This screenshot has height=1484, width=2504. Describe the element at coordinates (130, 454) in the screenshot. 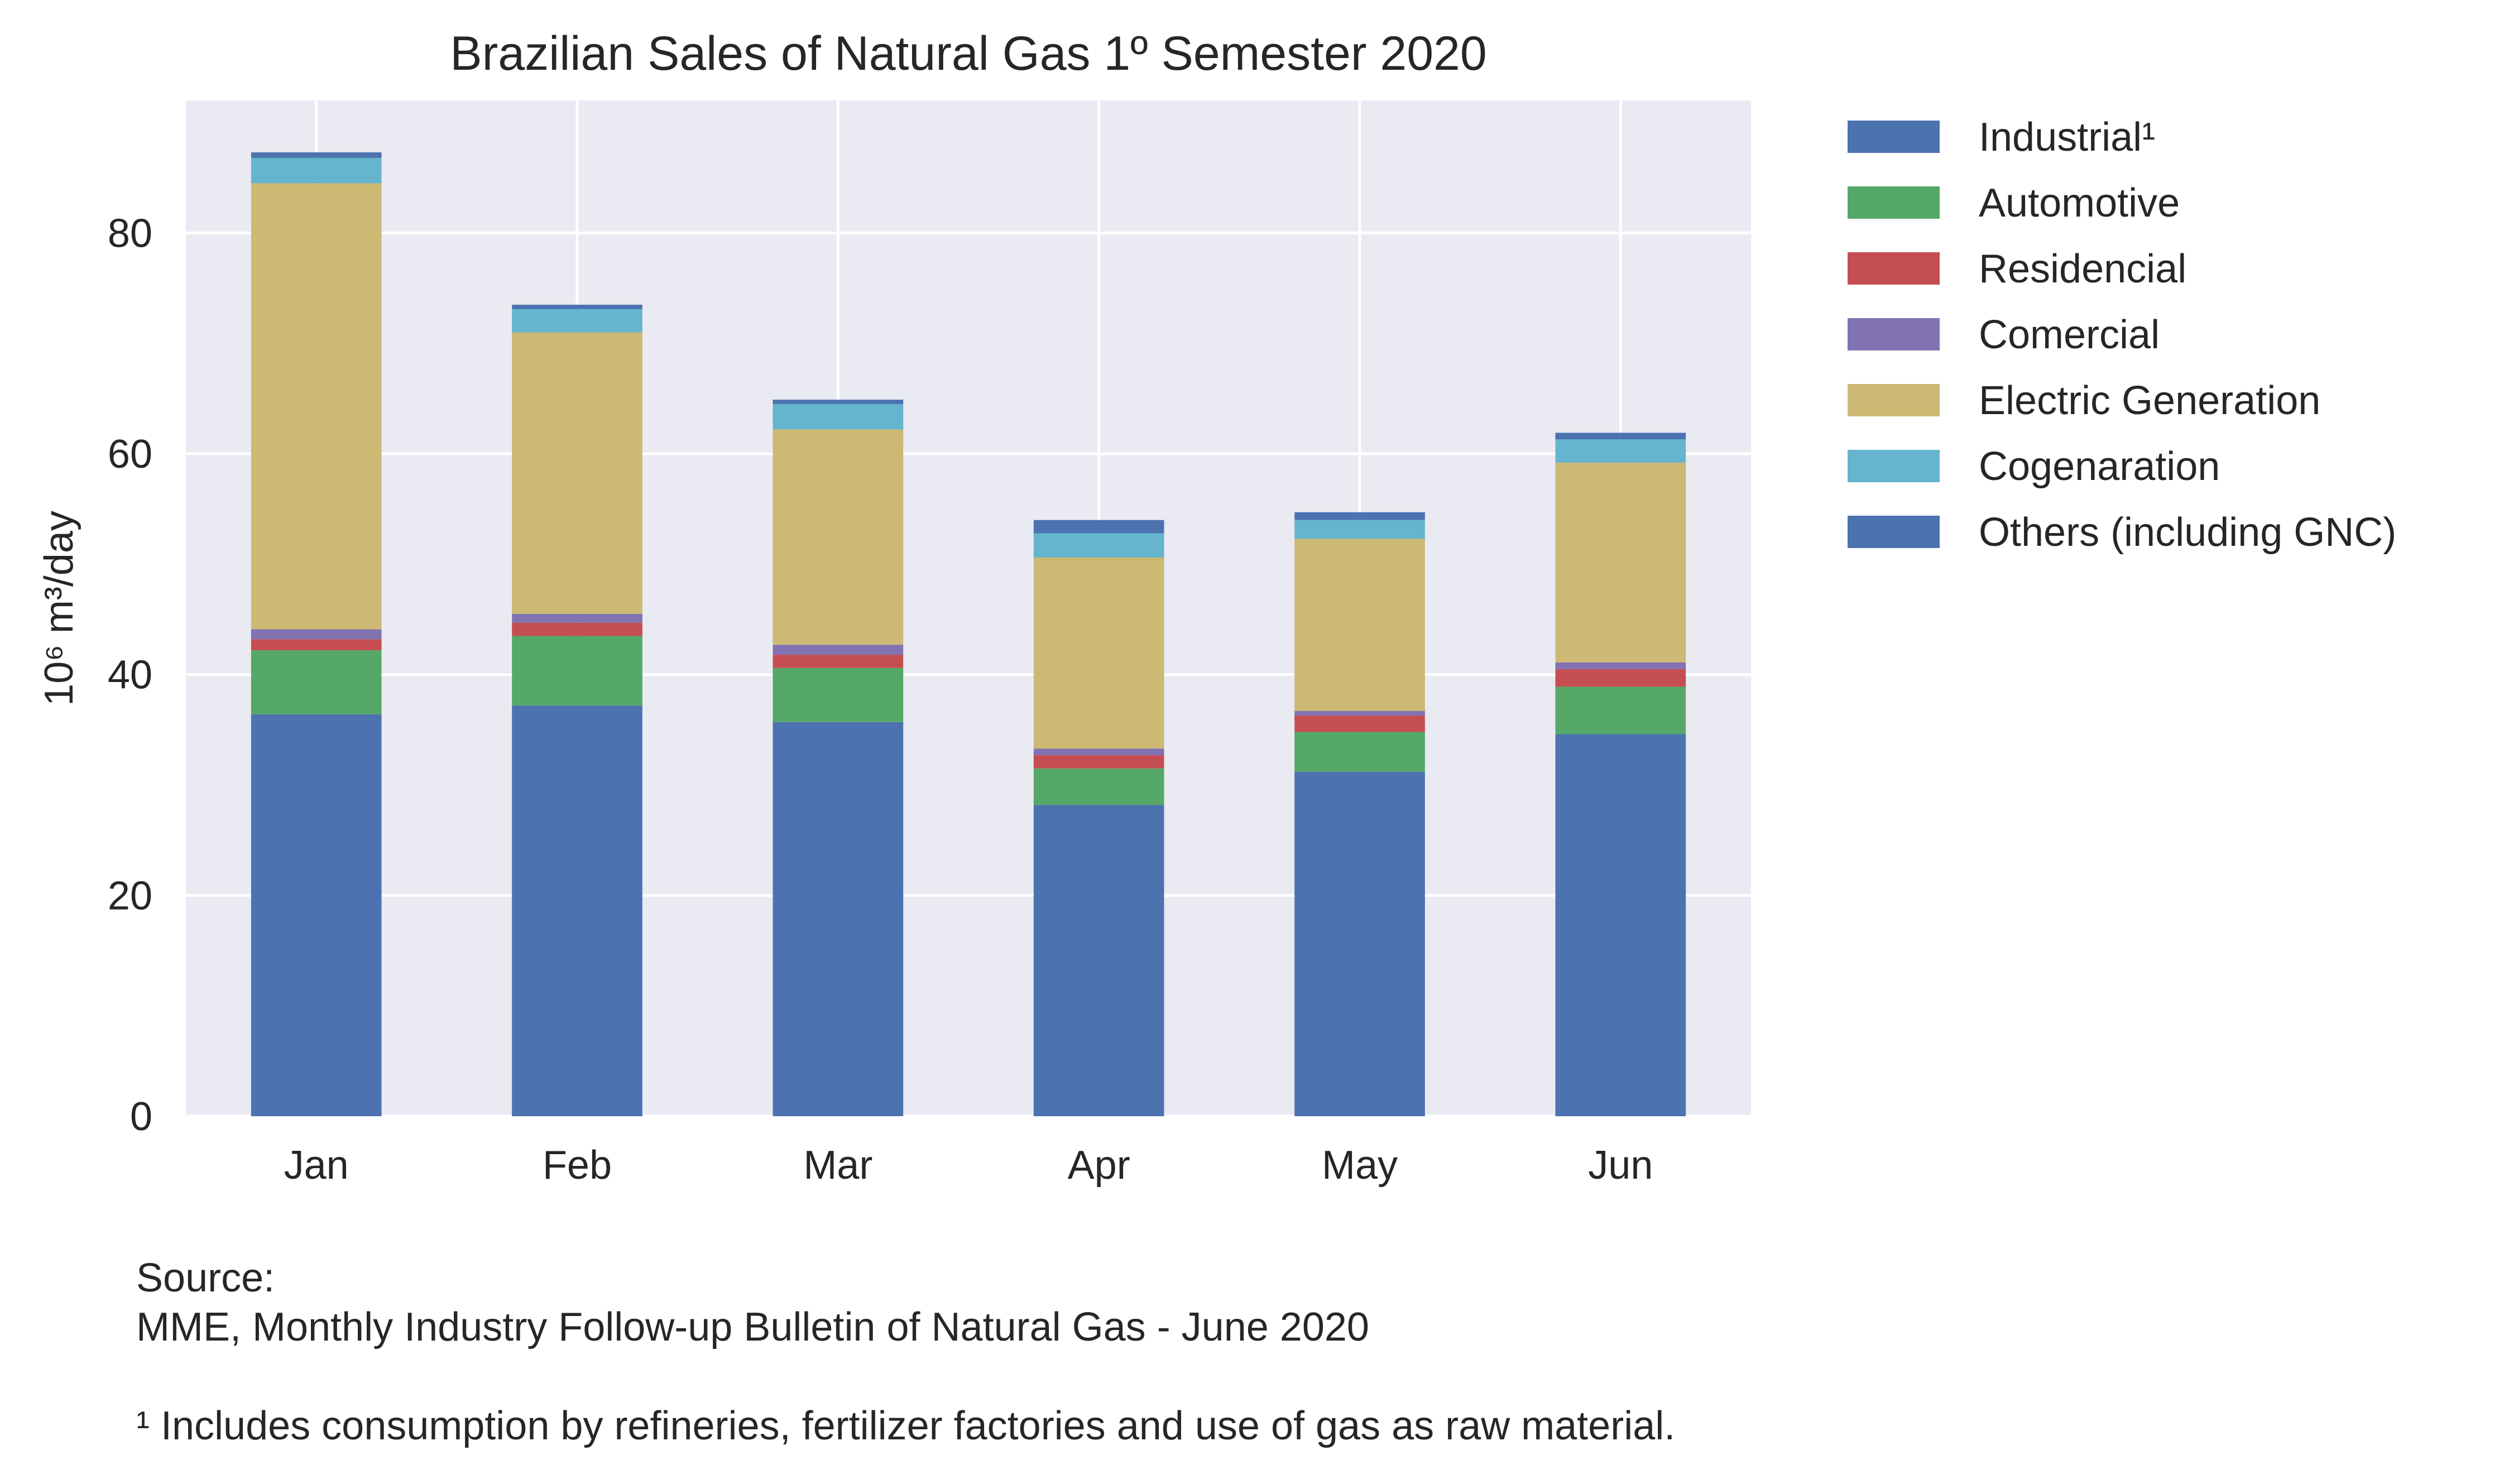

I see `y-tick-label: 60` at that location.